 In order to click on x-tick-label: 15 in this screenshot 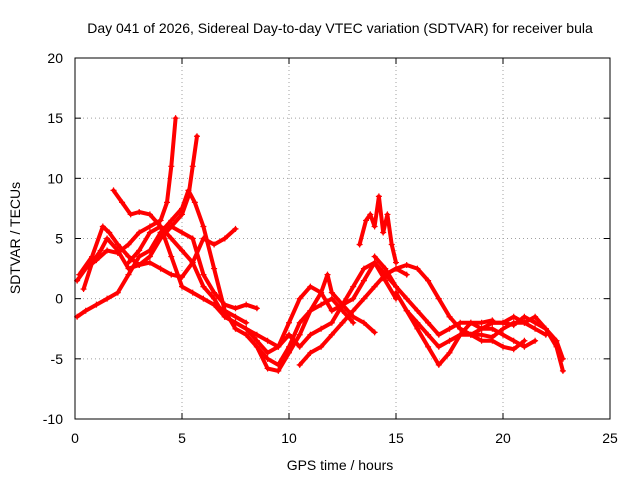, I will do `click(396, 438)`.